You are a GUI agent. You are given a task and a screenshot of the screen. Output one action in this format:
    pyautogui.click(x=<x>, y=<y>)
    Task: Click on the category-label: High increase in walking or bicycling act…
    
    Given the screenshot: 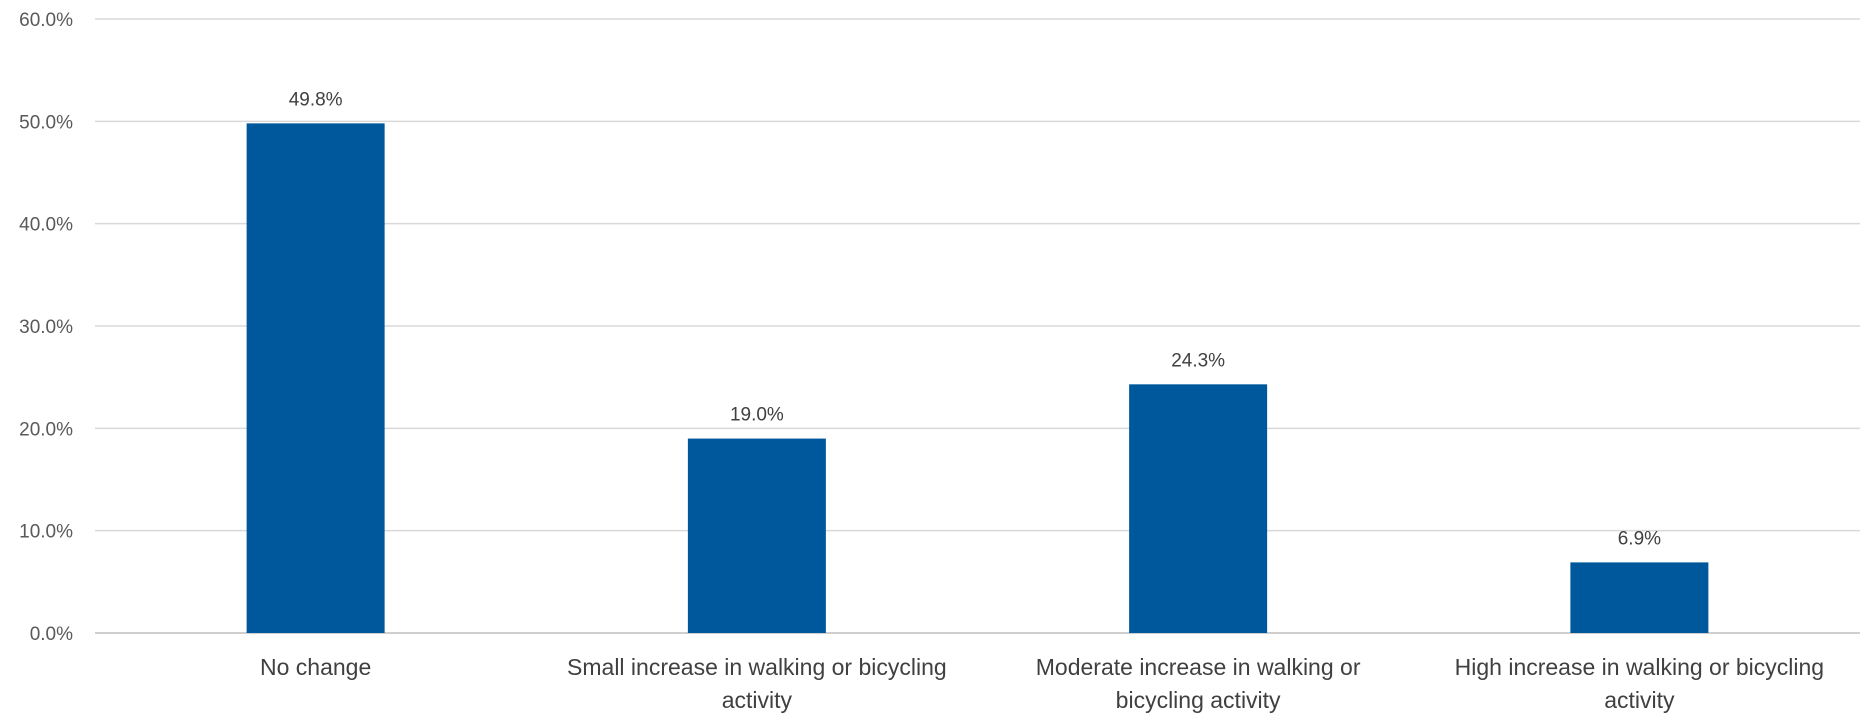 What is the action you would take?
    pyautogui.click(x=1639, y=683)
    